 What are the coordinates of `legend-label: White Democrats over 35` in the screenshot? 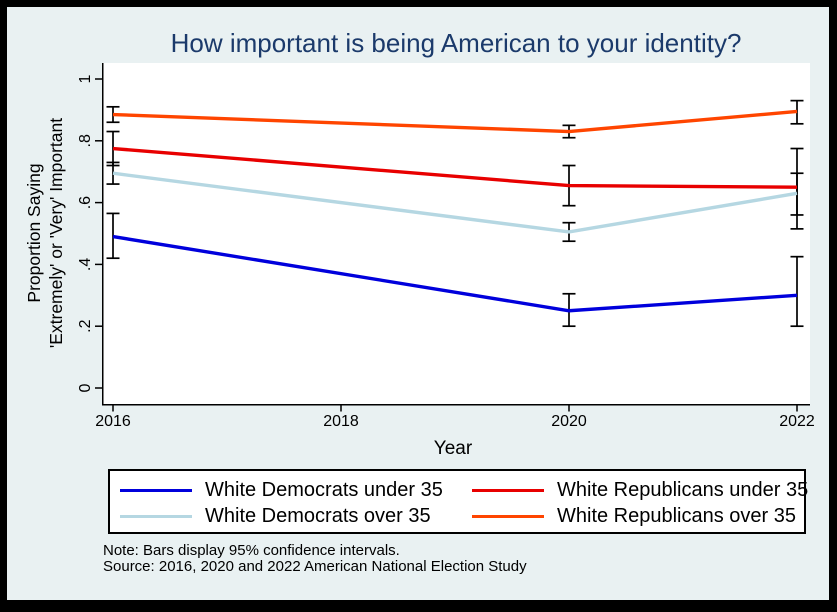 It's located at (318, 515).